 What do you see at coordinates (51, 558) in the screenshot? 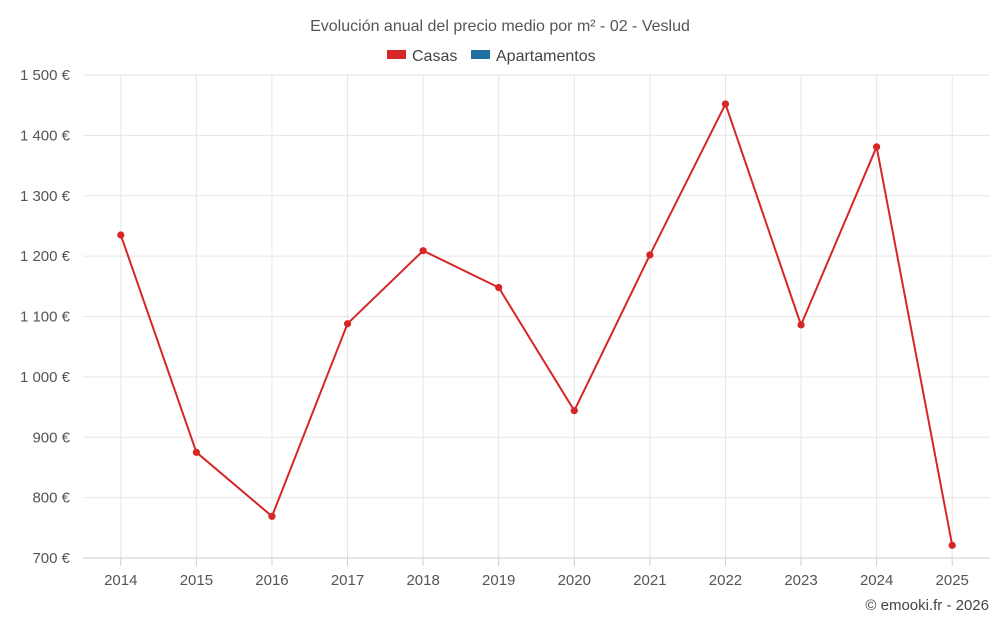
I see `y-tick-label: 700 €` at bounding box center [51, 558].